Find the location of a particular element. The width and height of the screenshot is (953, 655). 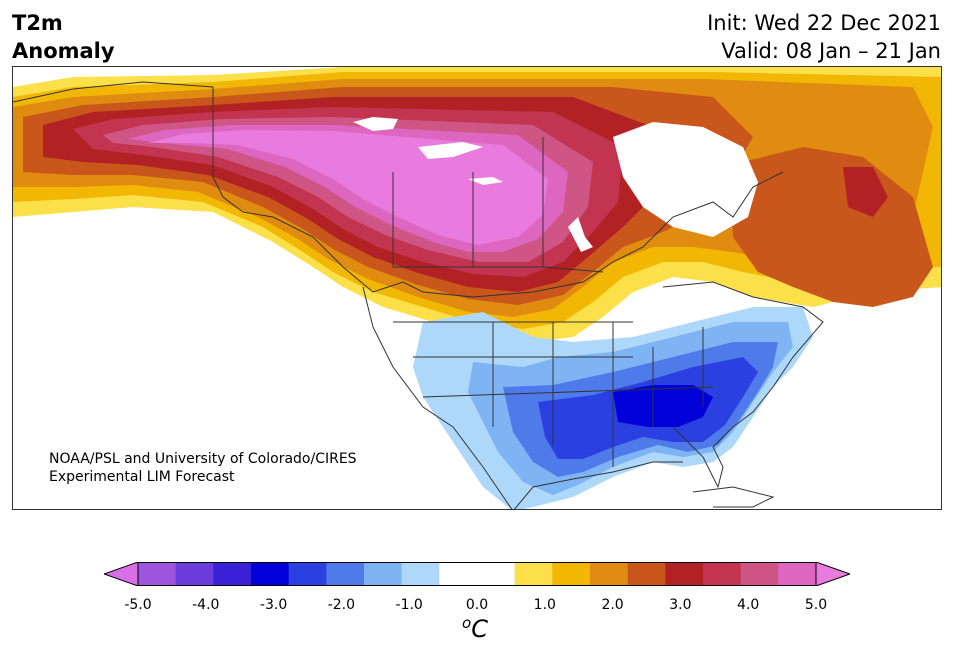

units-label: oC is located at coordinates (475, 628).